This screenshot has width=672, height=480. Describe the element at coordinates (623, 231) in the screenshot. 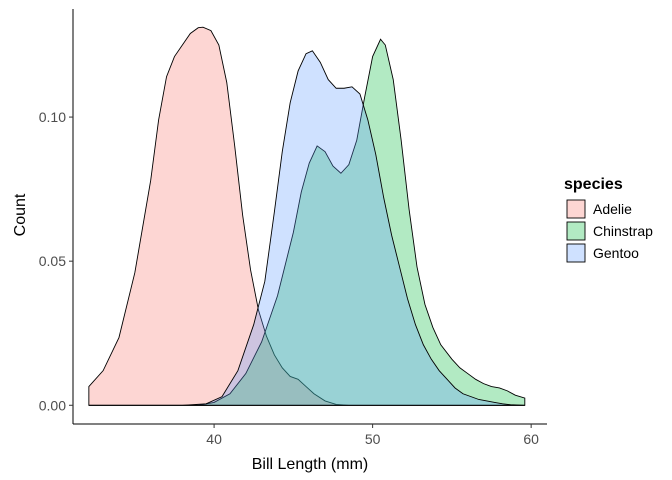

I see `legend-label-chinstrap: Chinstrap` at that location.